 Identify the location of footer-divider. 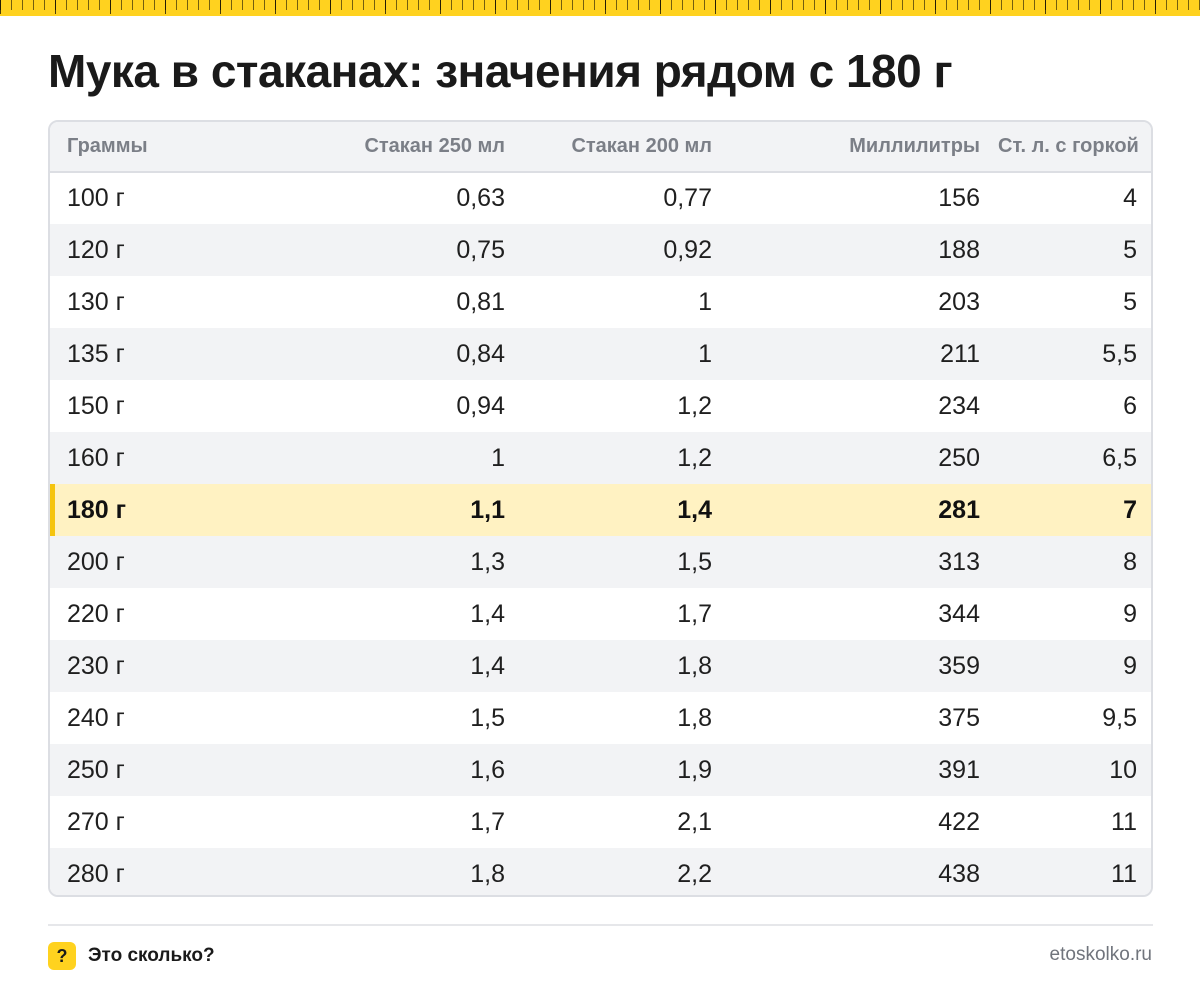
(600, 925).